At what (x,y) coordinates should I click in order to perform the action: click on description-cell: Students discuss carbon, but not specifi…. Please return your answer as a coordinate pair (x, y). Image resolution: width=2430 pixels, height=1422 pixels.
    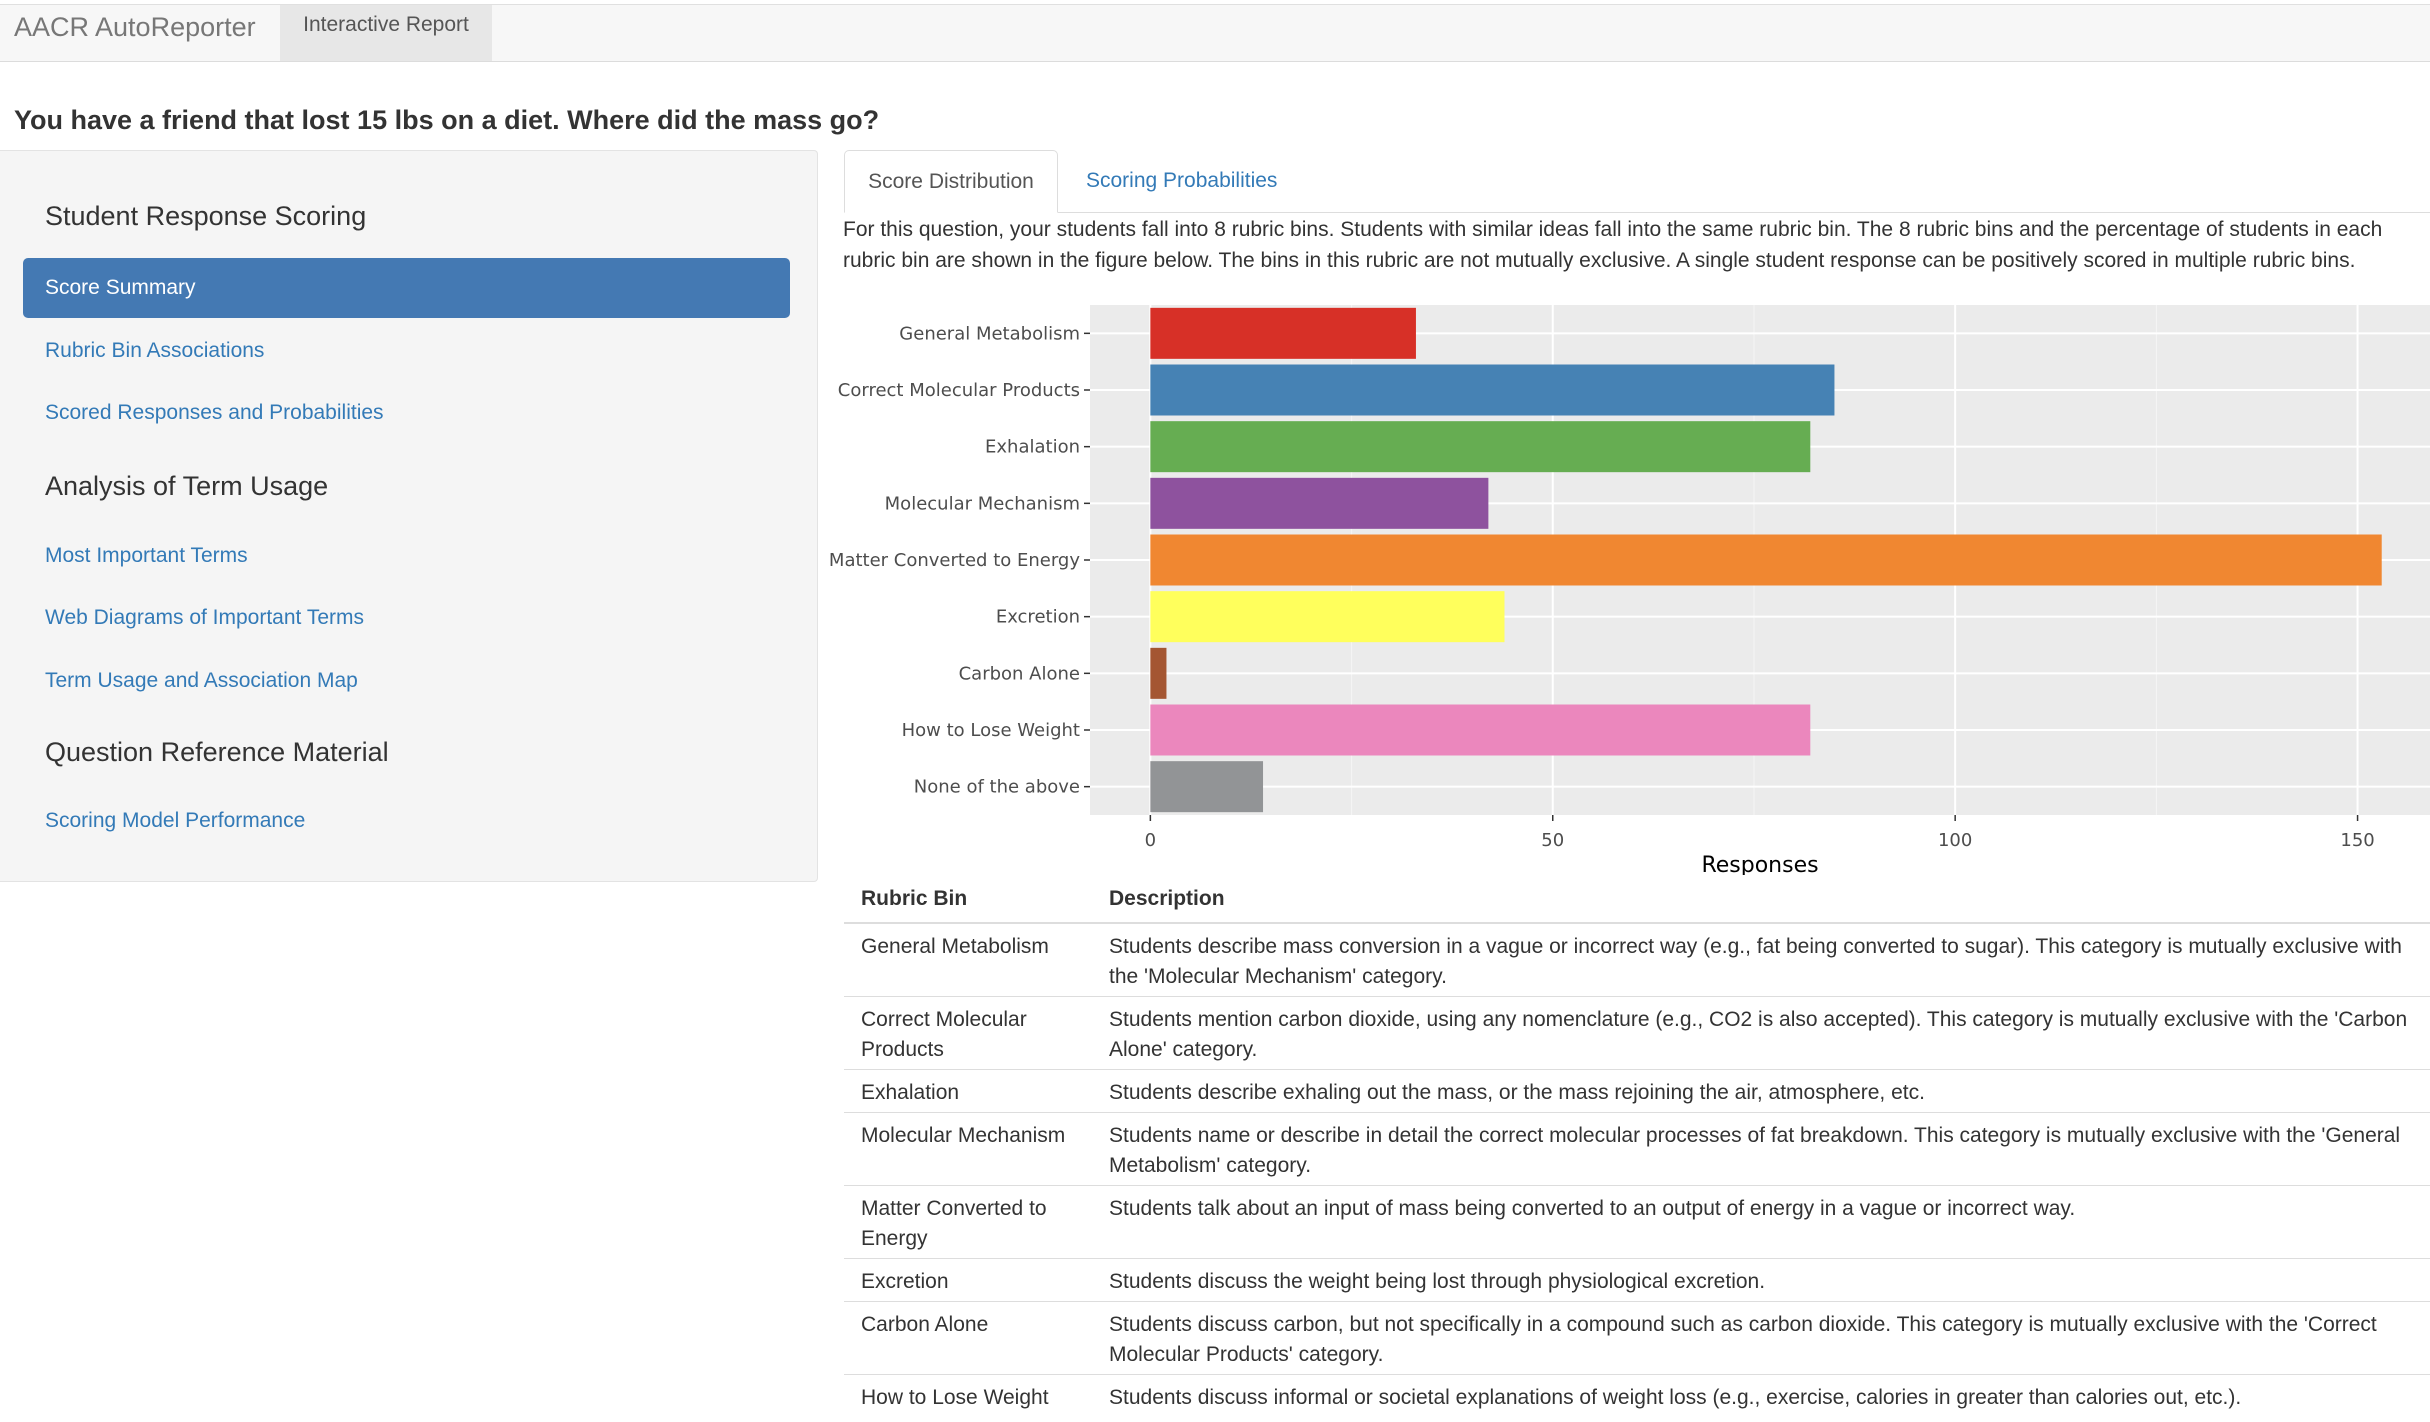
    Looking at the image, I should click on (1761, 1338).